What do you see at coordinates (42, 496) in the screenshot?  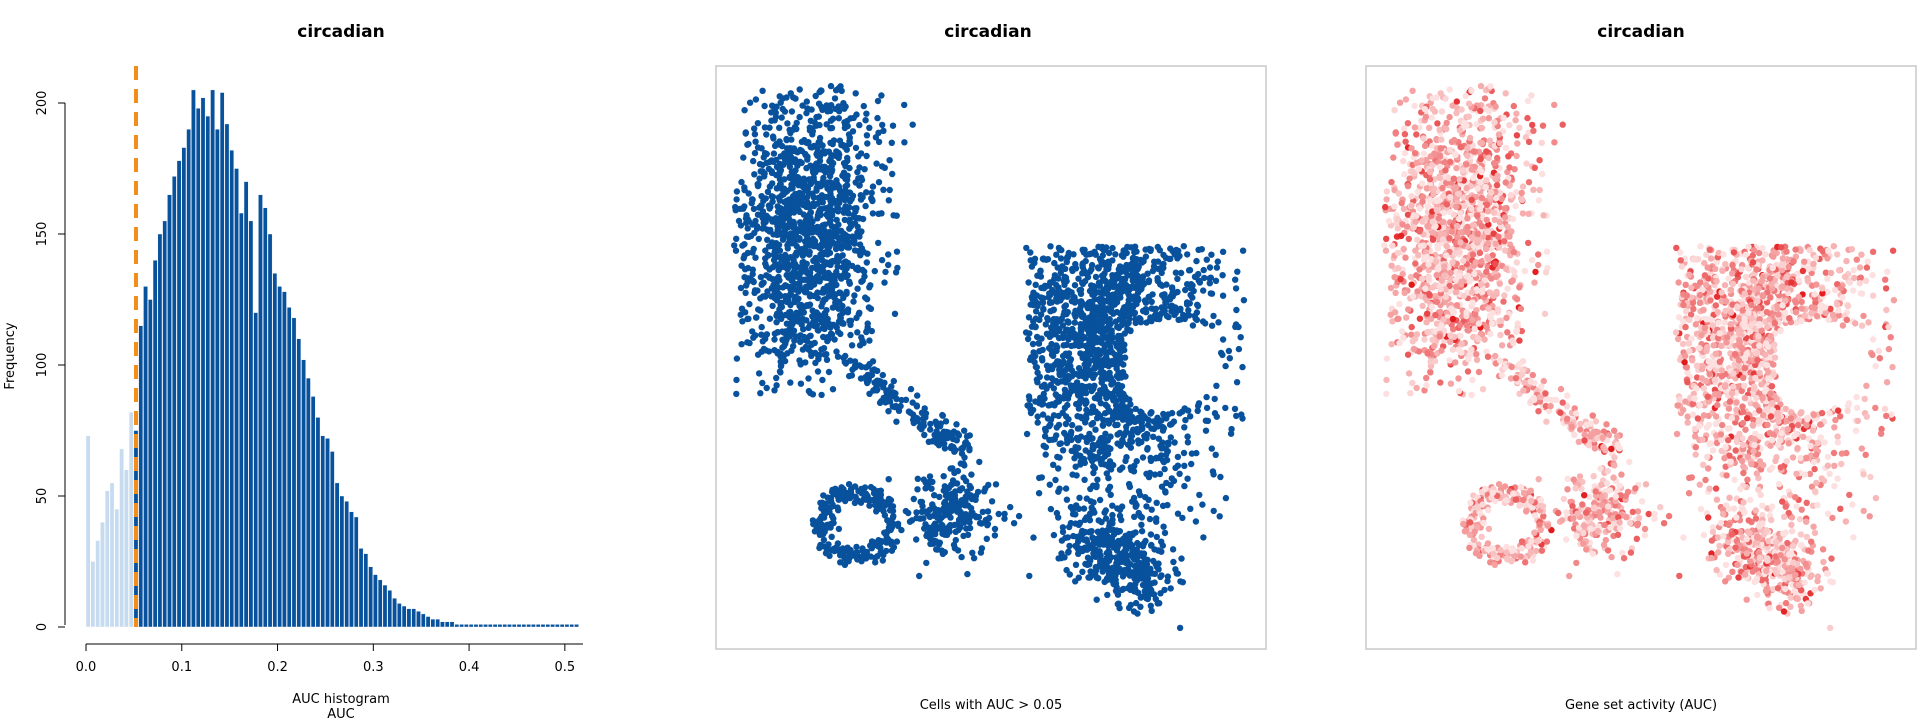 I see `y-tick-label: 50` at bounding box center [42, 496].